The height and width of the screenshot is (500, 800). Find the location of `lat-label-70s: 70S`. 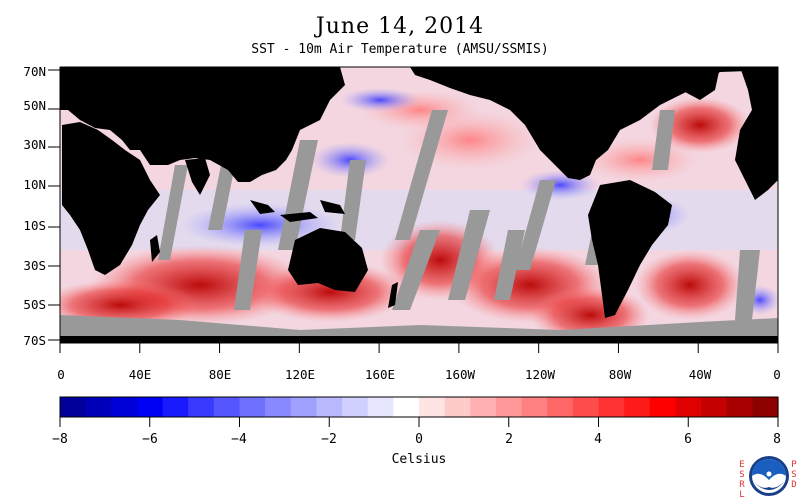

lat-label-70s: 70S is located at coordinates (34, 340).